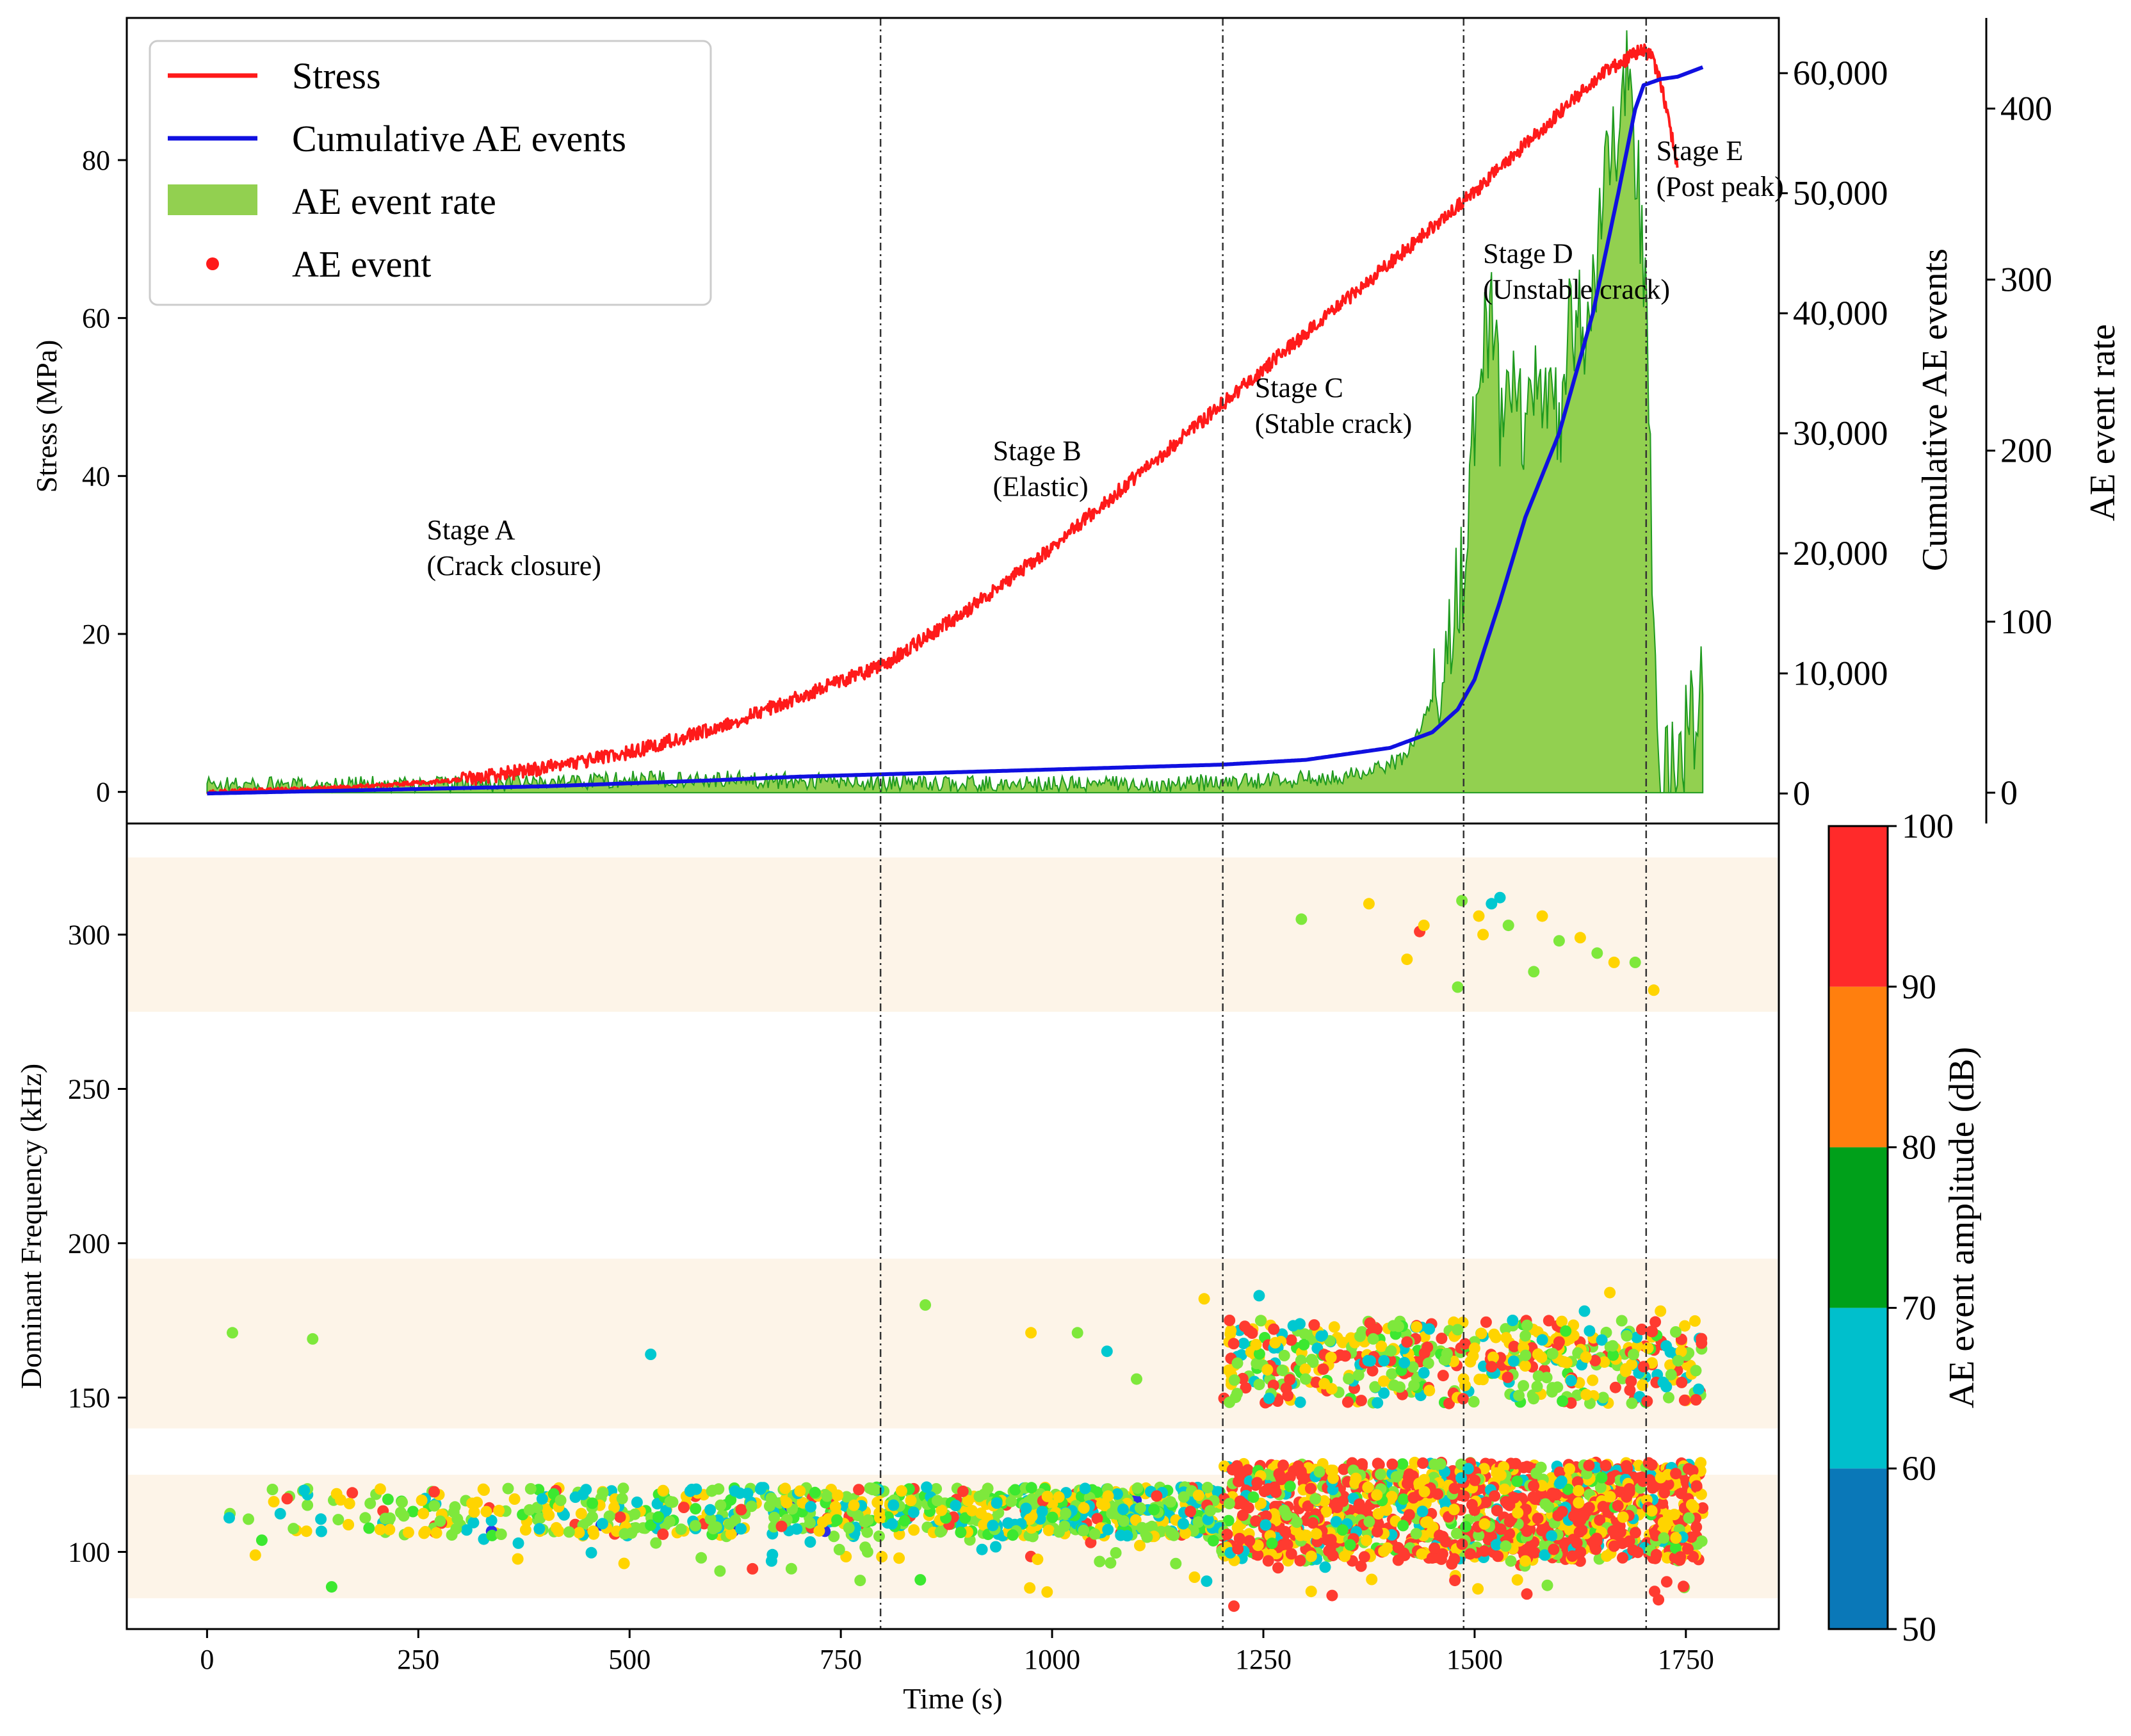  I want to click on frequency-tick-label: 150, so click(89, 1398).